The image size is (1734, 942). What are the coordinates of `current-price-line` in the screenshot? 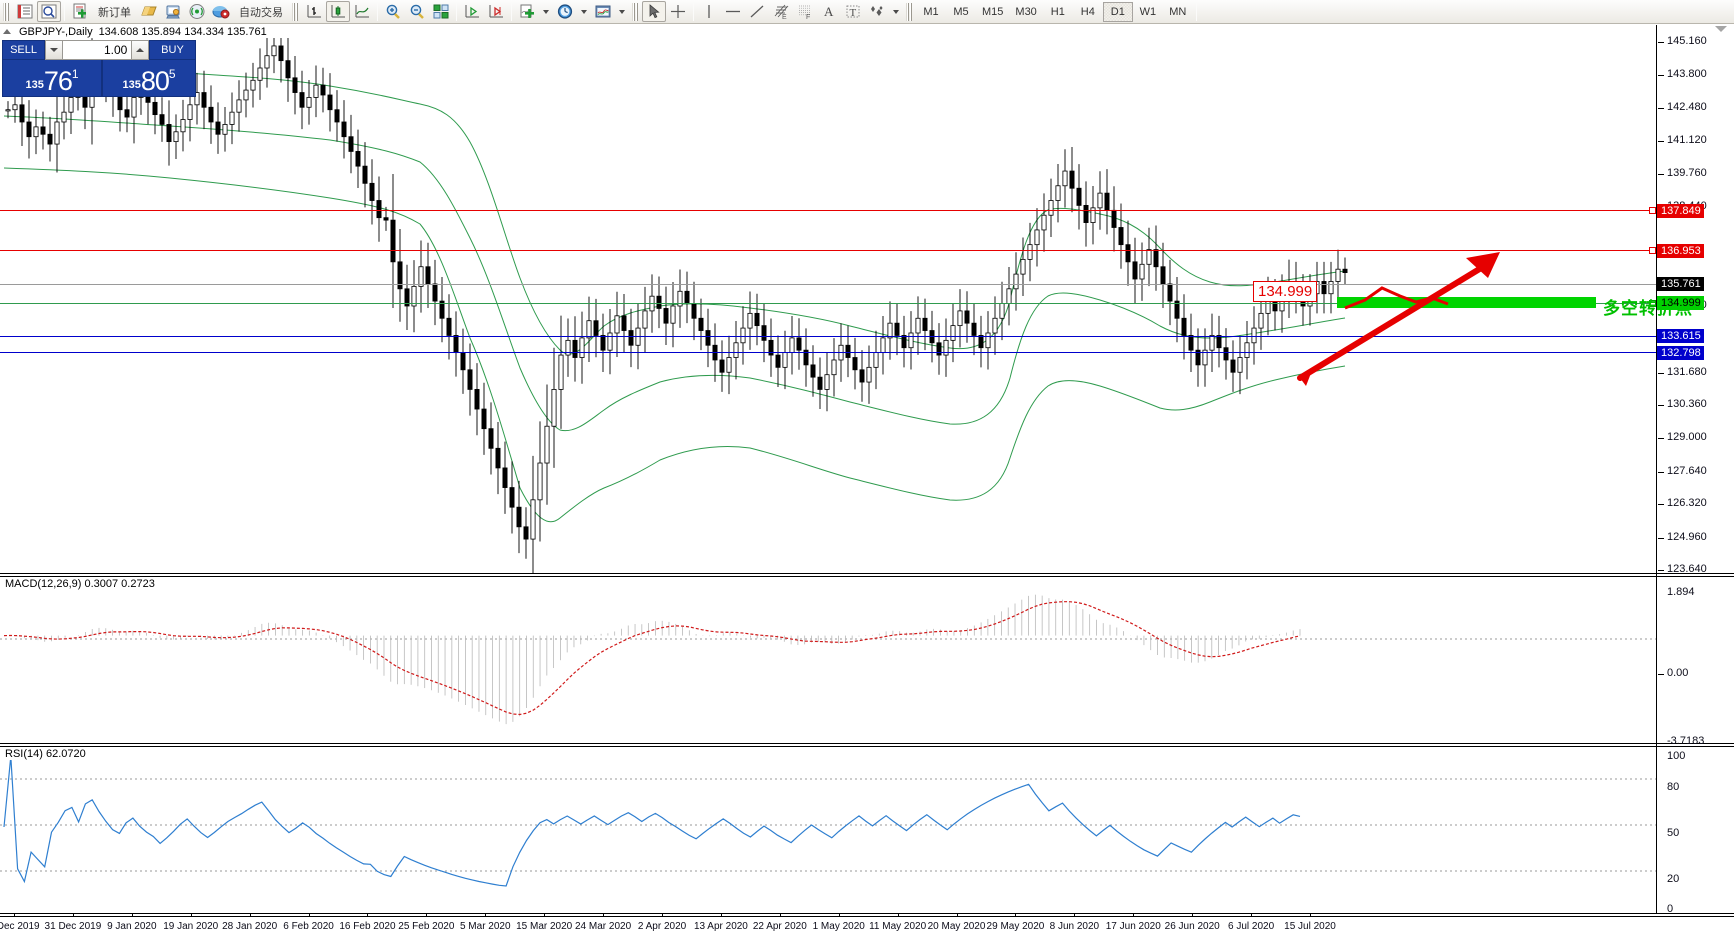 It's located at (828, 284).